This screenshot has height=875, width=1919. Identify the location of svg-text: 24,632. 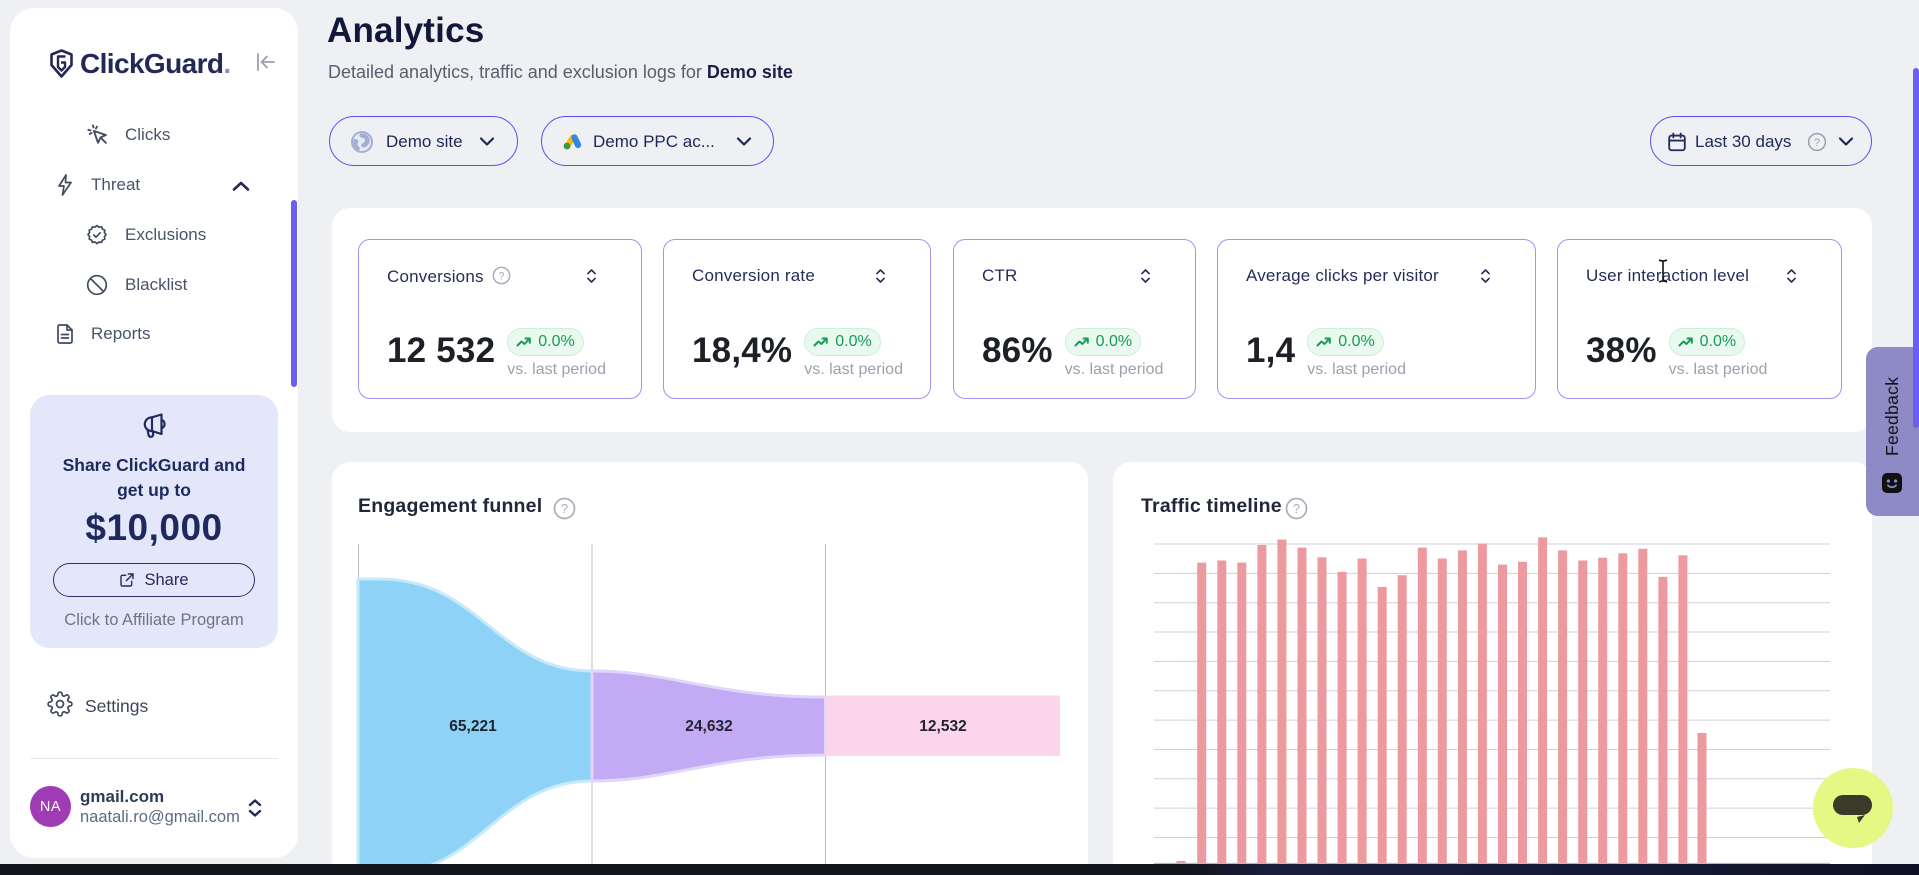
(708, 726).